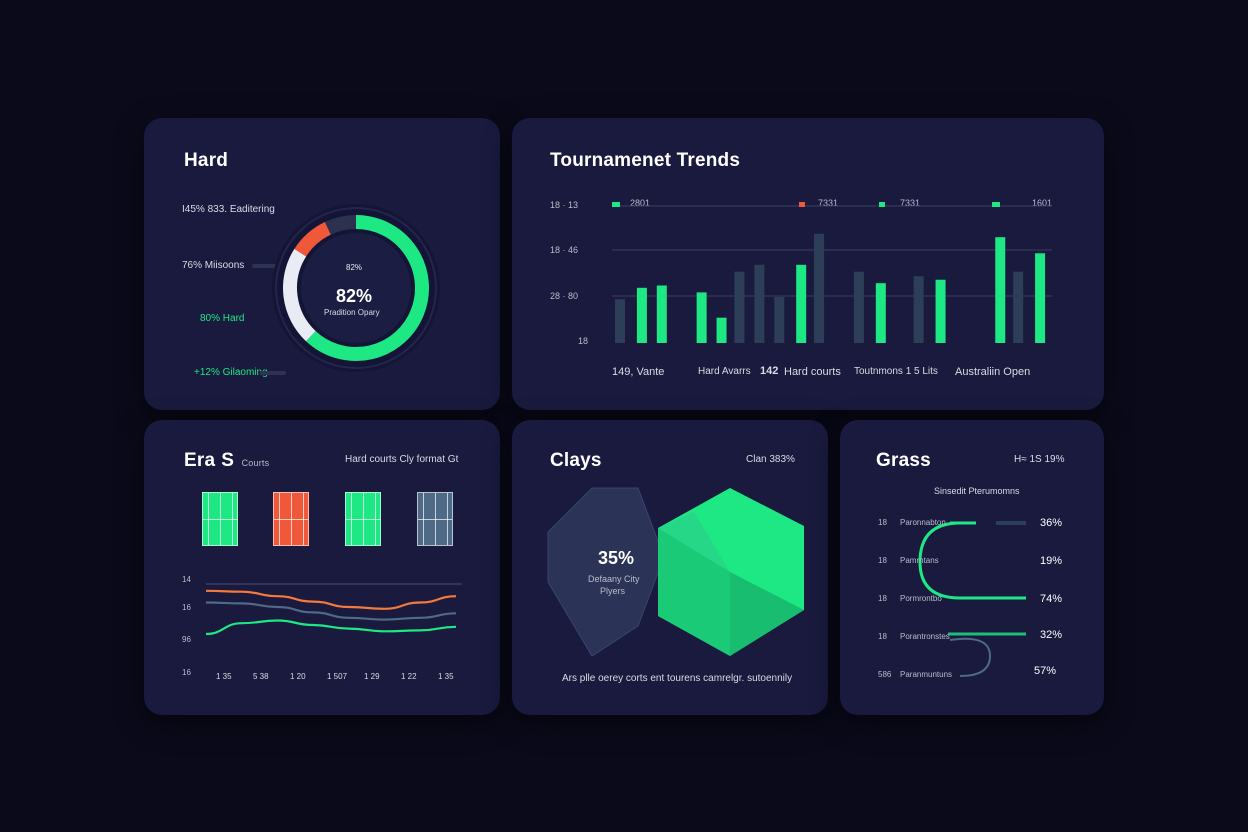  Describe the element at coordinates (352, 312) in the screenshot. I see `donut-caption: Pradition Opary` at that location.